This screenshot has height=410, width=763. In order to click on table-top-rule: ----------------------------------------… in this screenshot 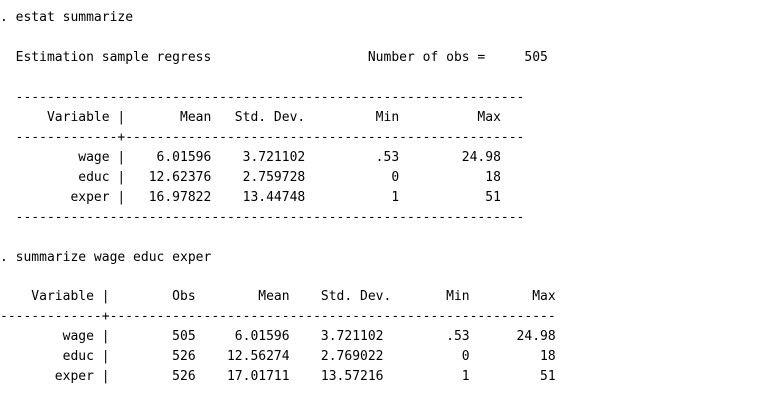, I will do `click(262, 97)`.